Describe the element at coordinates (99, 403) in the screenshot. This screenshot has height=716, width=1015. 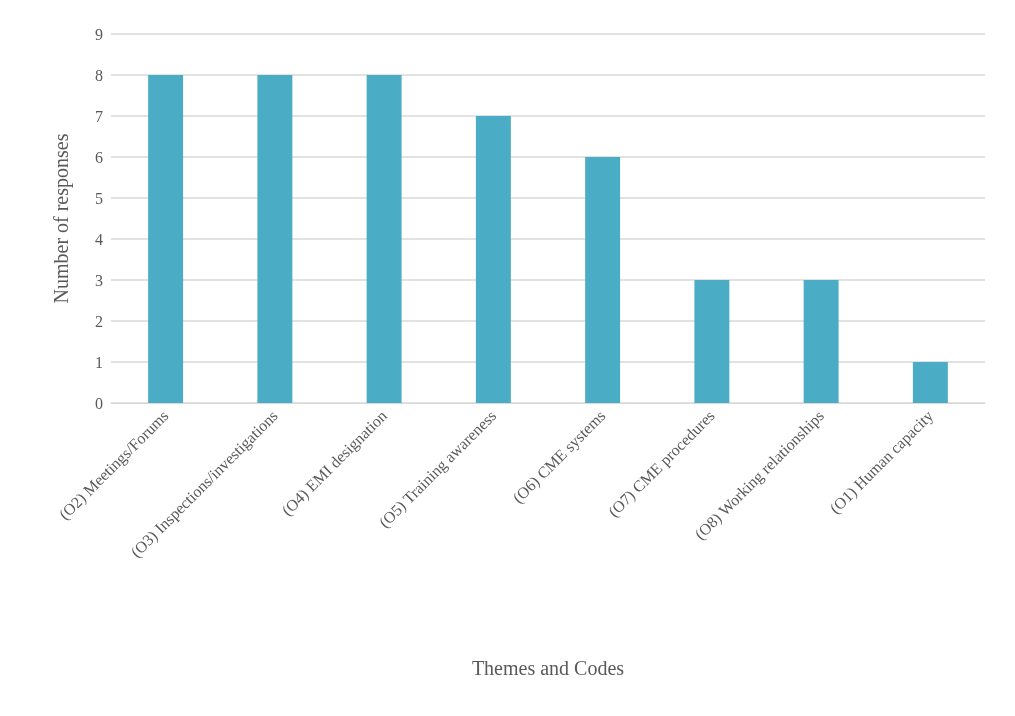
I see `y-tick-label: 0` at that location.